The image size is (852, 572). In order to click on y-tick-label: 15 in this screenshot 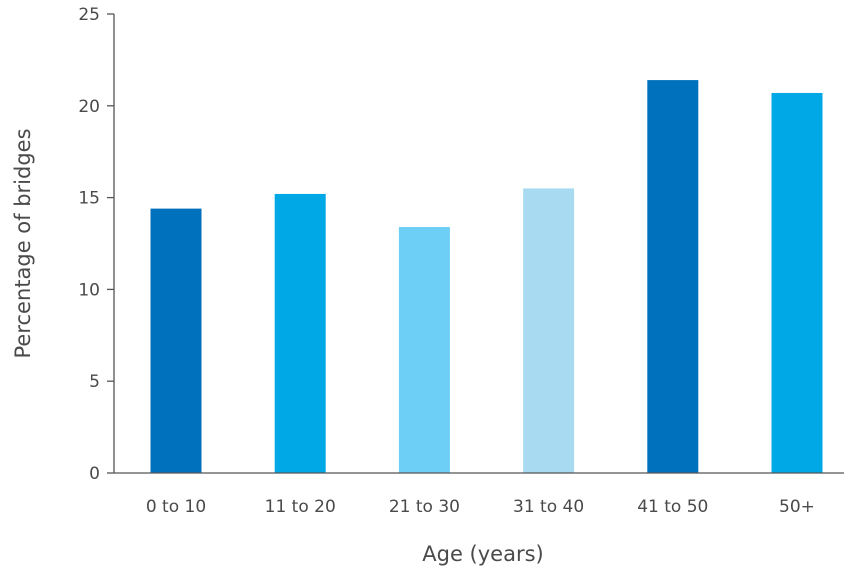, I will do `click(89, 199)`.